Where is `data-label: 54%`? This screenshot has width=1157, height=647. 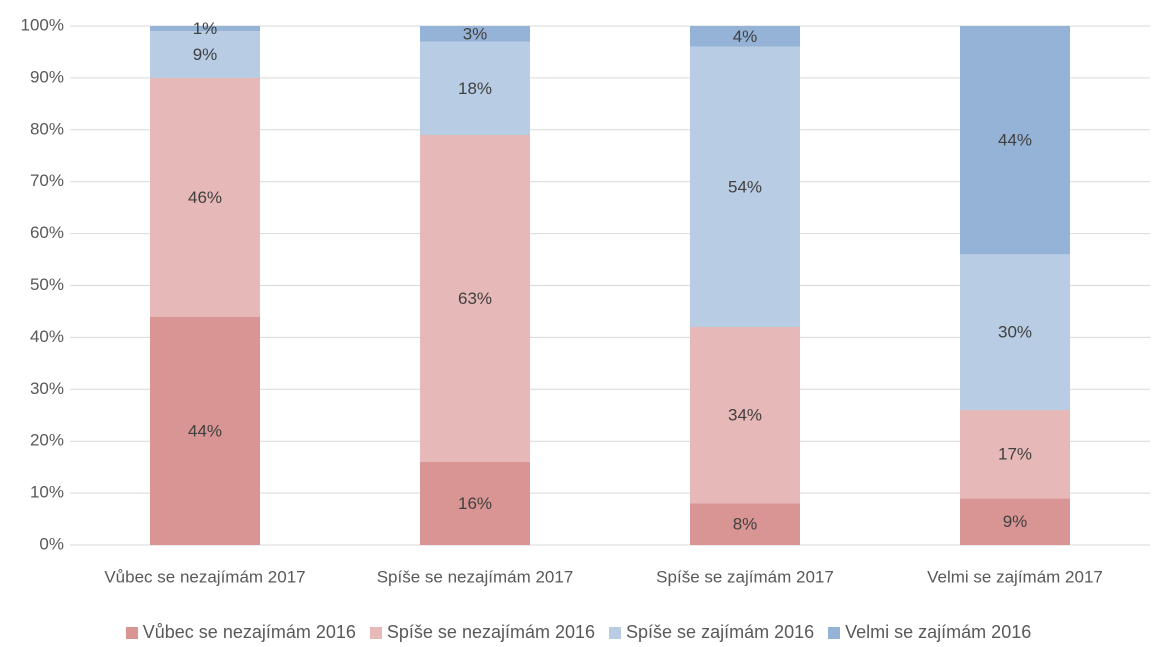 data-label: 54% is located at coordinates (745, 186).